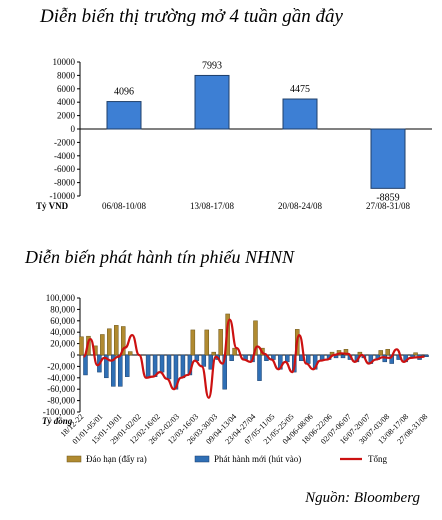 The width and height of the screenshot is (442, 520). I want to click on y-tick-label: -60,000, so click(61, 389).